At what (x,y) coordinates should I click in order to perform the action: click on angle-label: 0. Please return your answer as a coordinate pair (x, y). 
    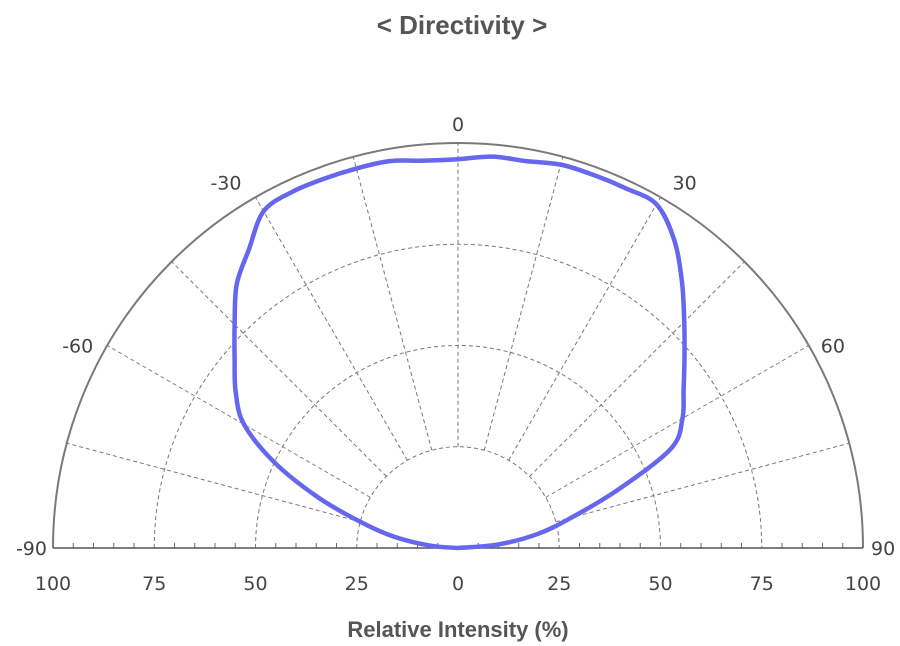
    Looking at the image, I should click on (458, 125).